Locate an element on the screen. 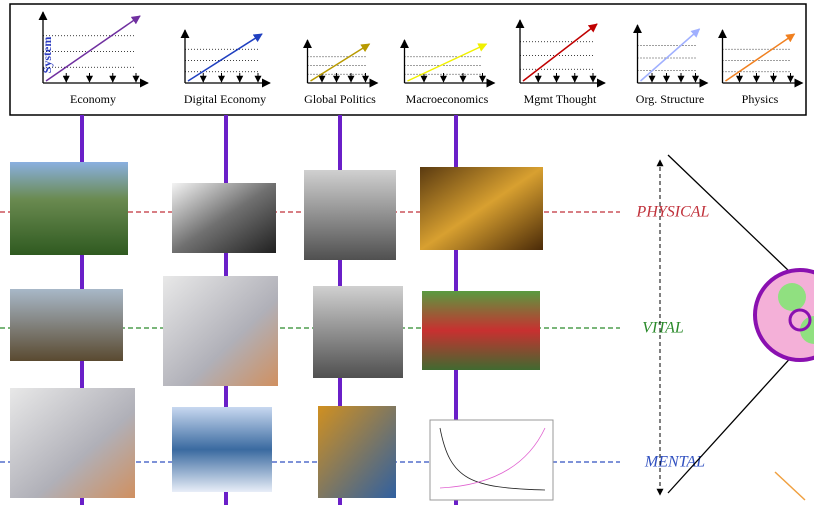 The image size is (814, 505). mini-chart: Economy is located at coordinates (93, 58).